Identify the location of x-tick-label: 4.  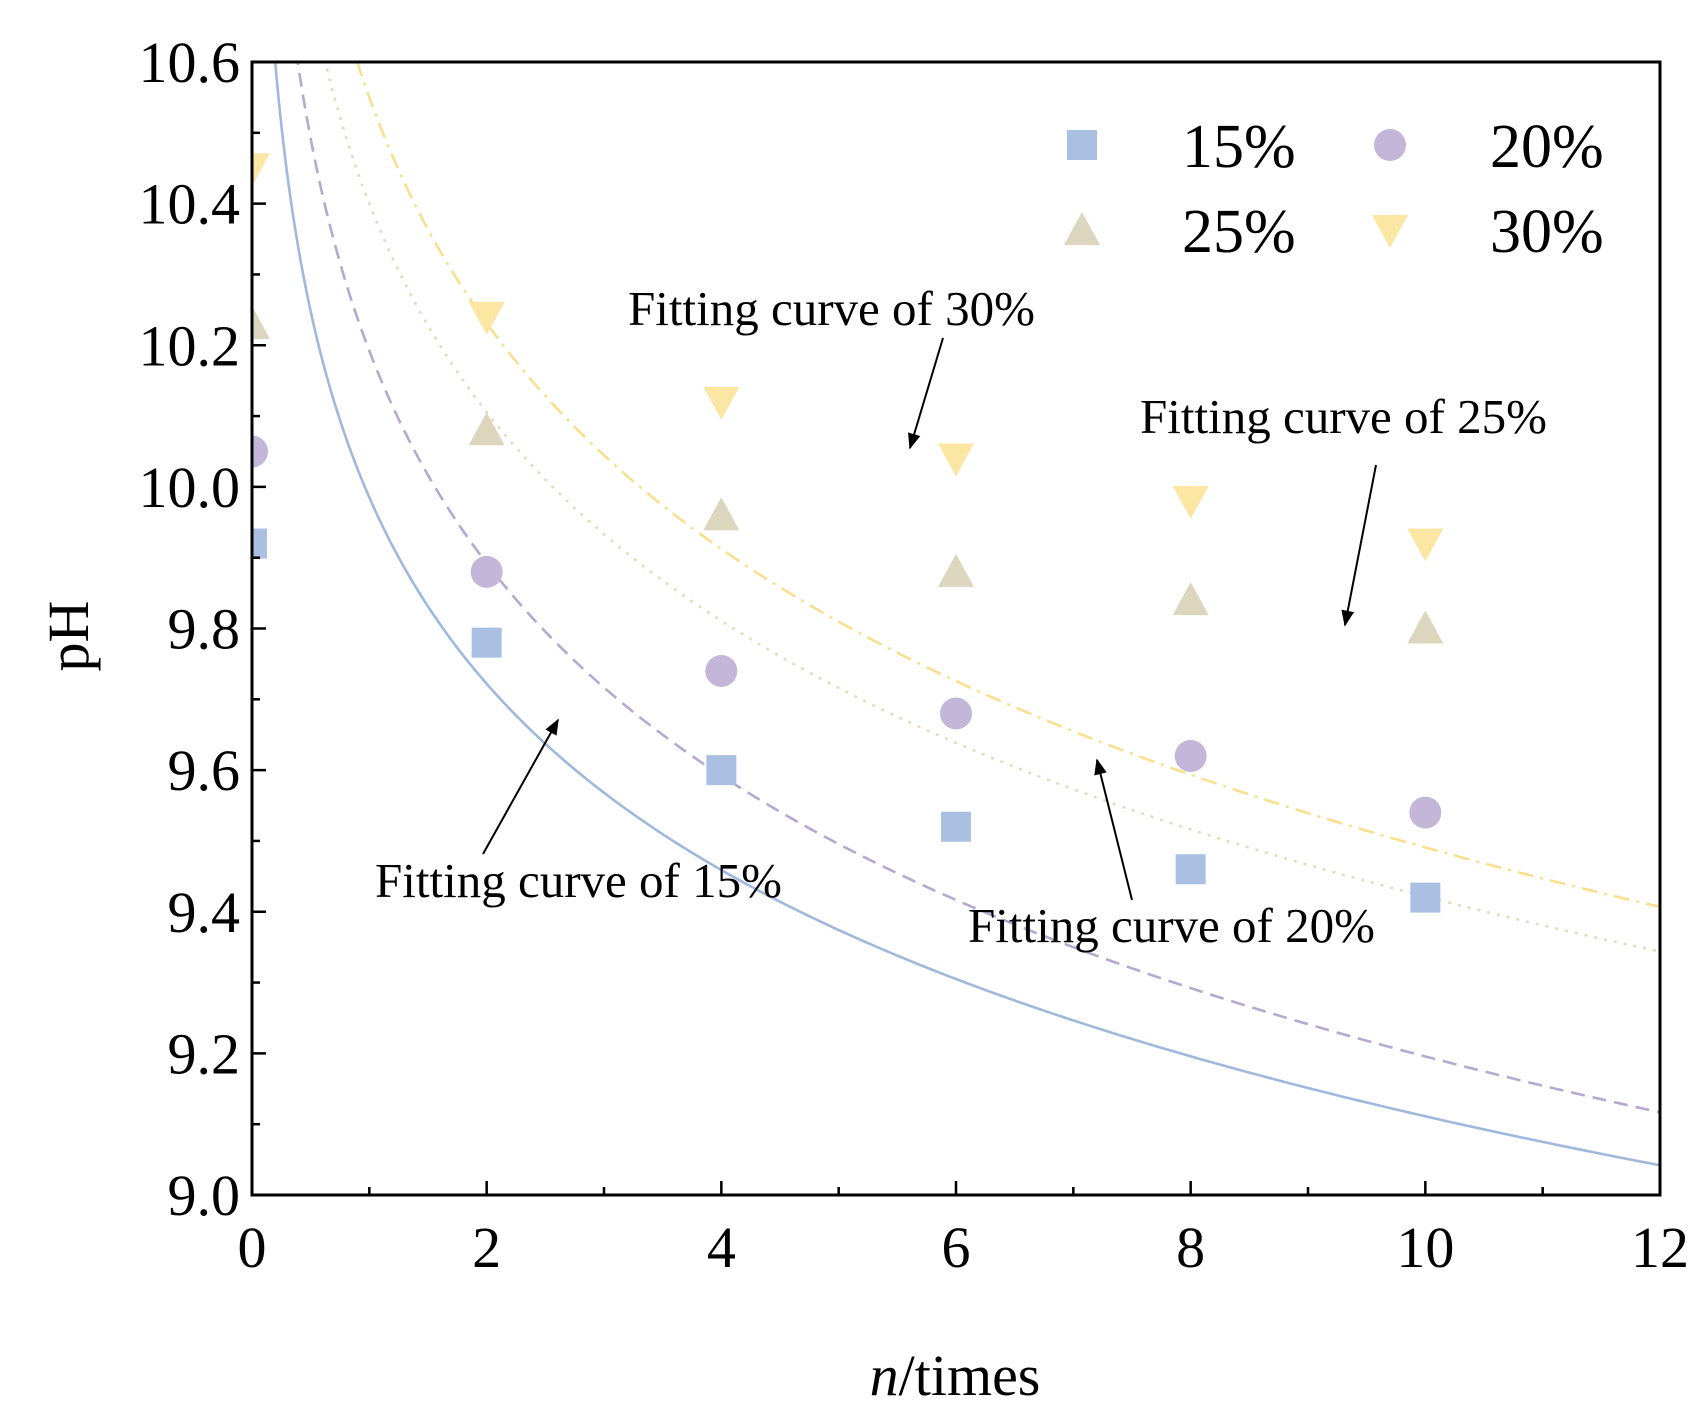
(721, 1247).